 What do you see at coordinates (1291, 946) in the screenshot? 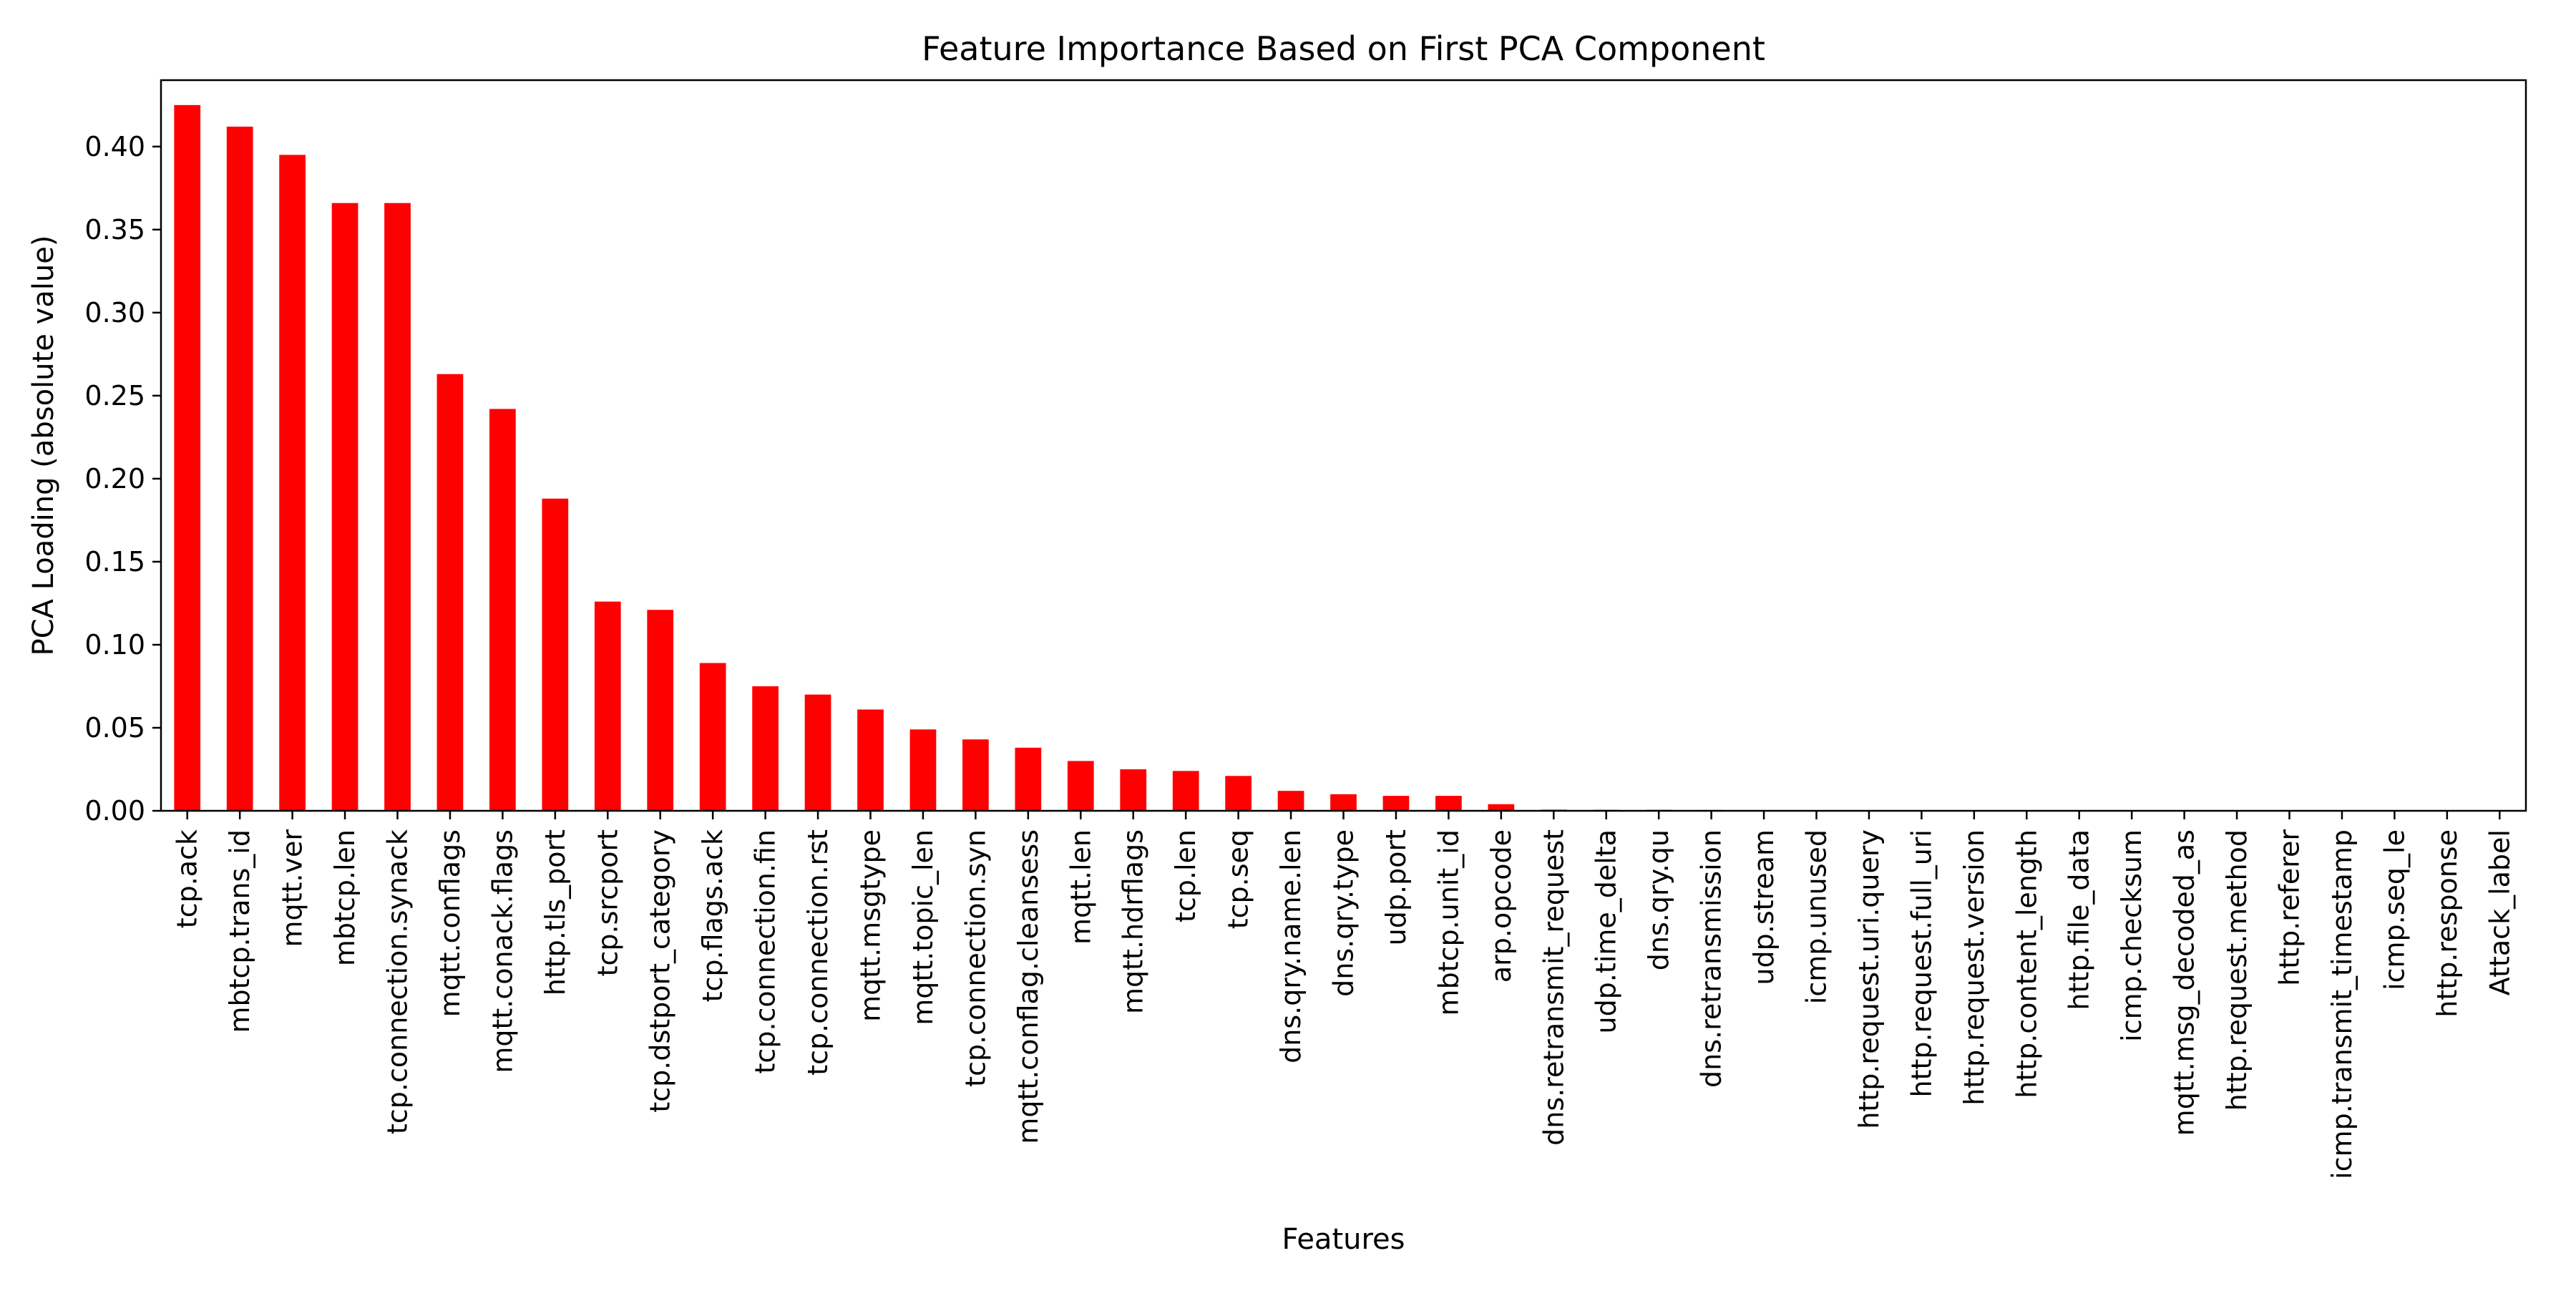
I see `x-tick-label: dns.qry.name.len` at bounding box center [1291, 946].